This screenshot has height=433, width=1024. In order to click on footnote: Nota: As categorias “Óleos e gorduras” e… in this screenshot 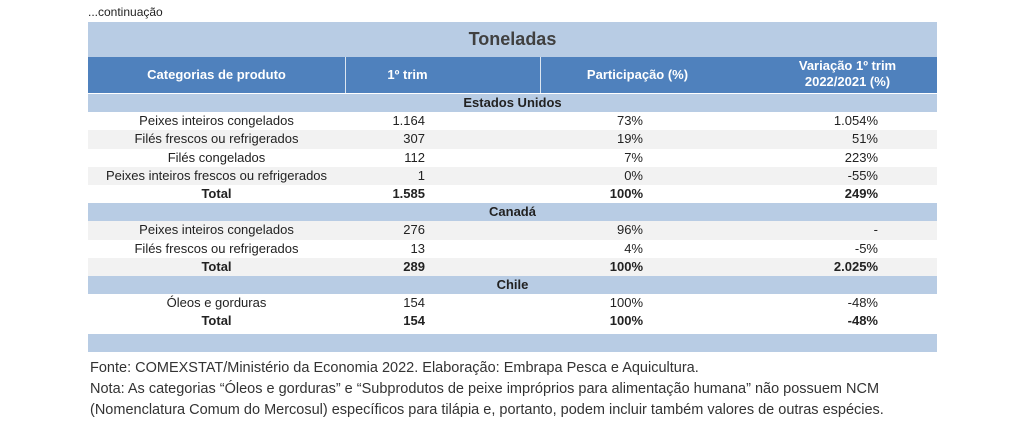, I will do `click(485, 389)`.